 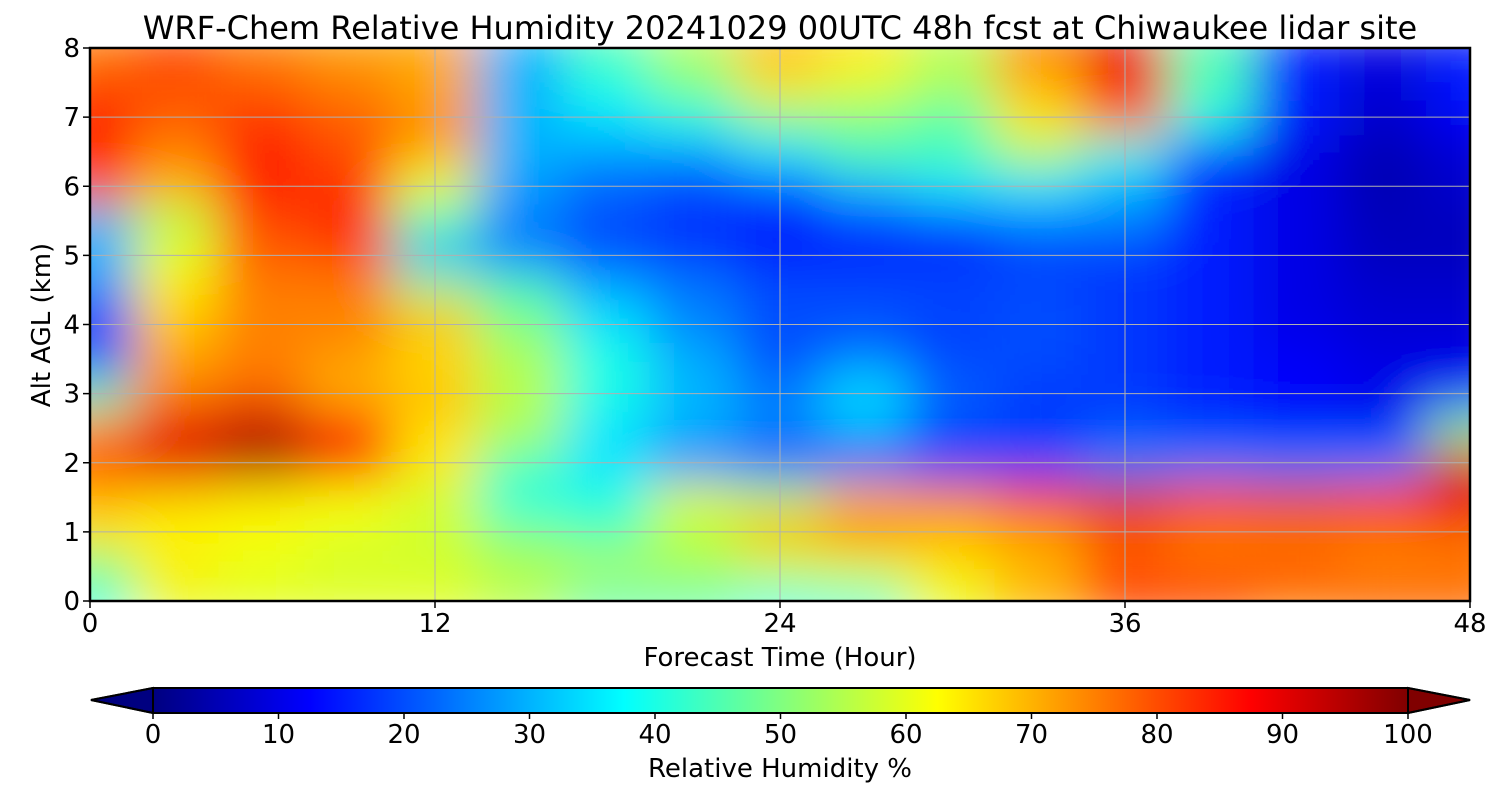 What do you see at coordinates (905, 735) in the screenshot?
I see `colorbar-tick-label: 60` at bounding box center [905, 735].